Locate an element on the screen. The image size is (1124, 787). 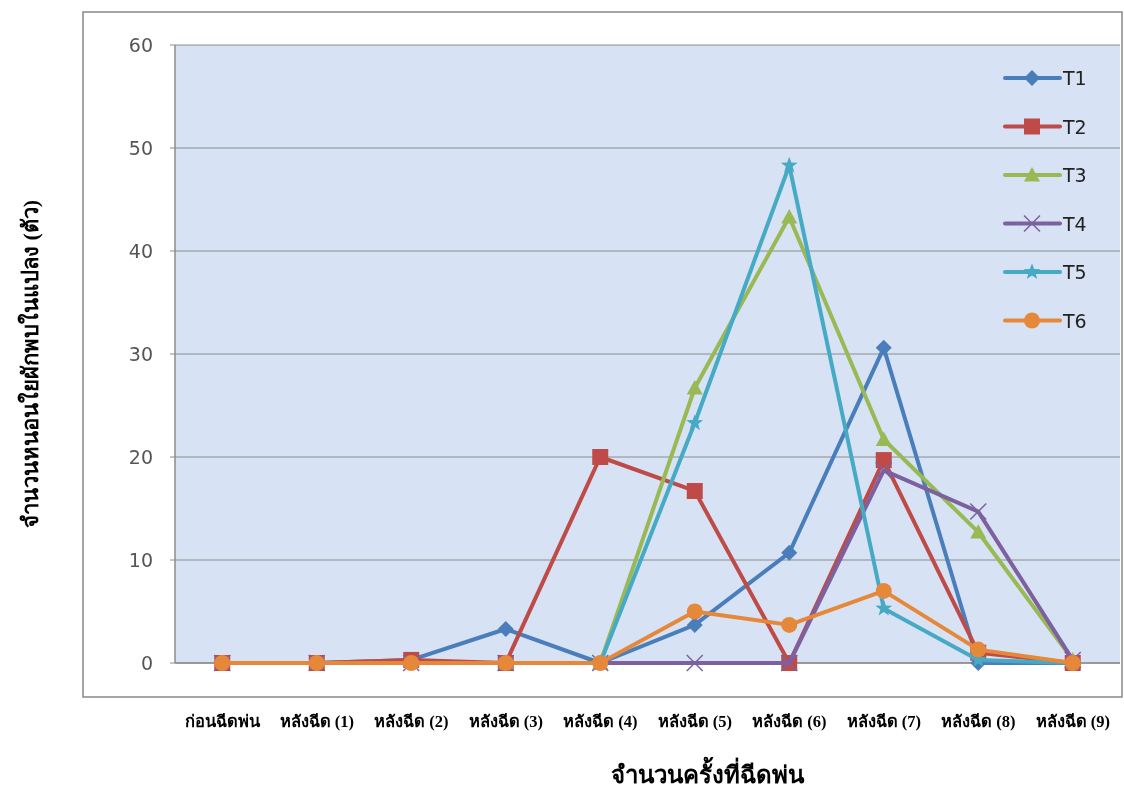
legend-label: T3 is located at coordinates (1074, 175).